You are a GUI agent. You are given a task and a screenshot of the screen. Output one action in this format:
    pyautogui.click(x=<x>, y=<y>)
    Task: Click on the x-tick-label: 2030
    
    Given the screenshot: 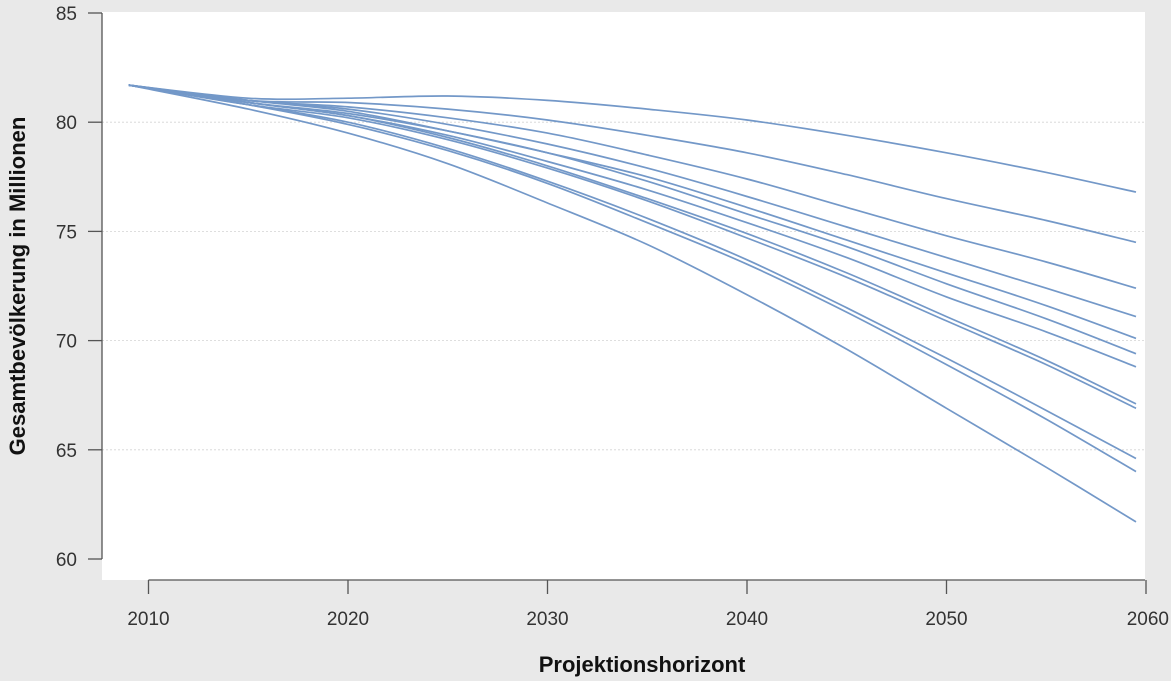 What is the action you would take?
    pyautogui.click(x=547, y=619)
    